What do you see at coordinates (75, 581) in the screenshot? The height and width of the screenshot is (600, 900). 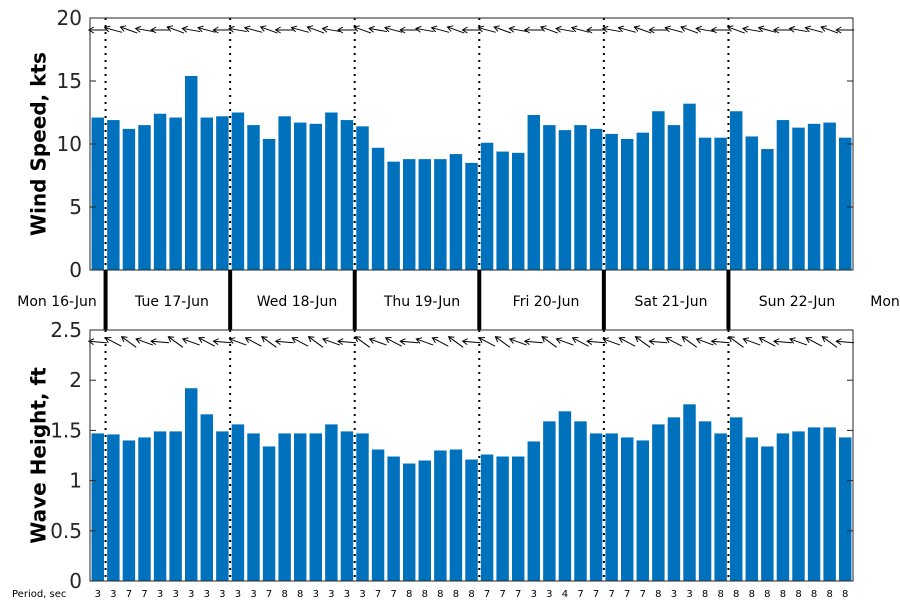 I see `y-tick-label: 0` at bounding box center [75, 581].